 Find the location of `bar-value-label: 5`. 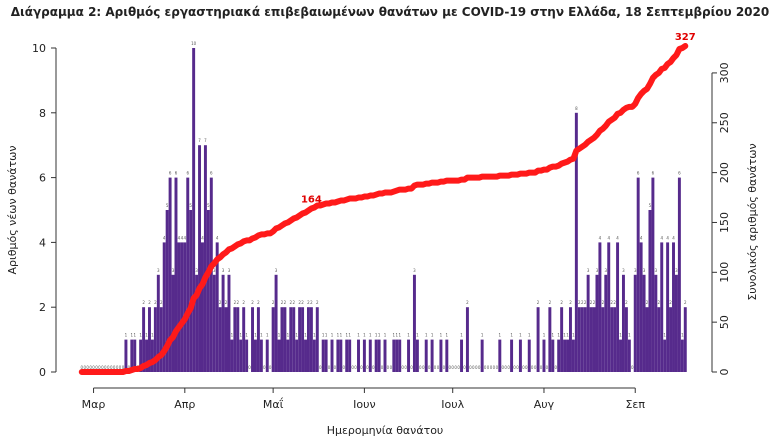

bar-value-label: 5 is located at coordinates (190, 205).